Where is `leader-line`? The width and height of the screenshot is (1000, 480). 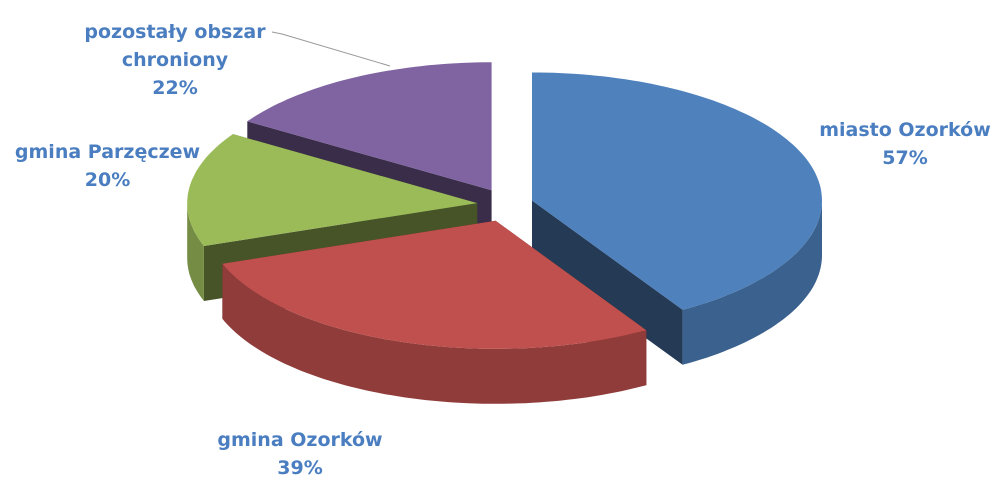 leader-line is located at coordinates (331, 49).